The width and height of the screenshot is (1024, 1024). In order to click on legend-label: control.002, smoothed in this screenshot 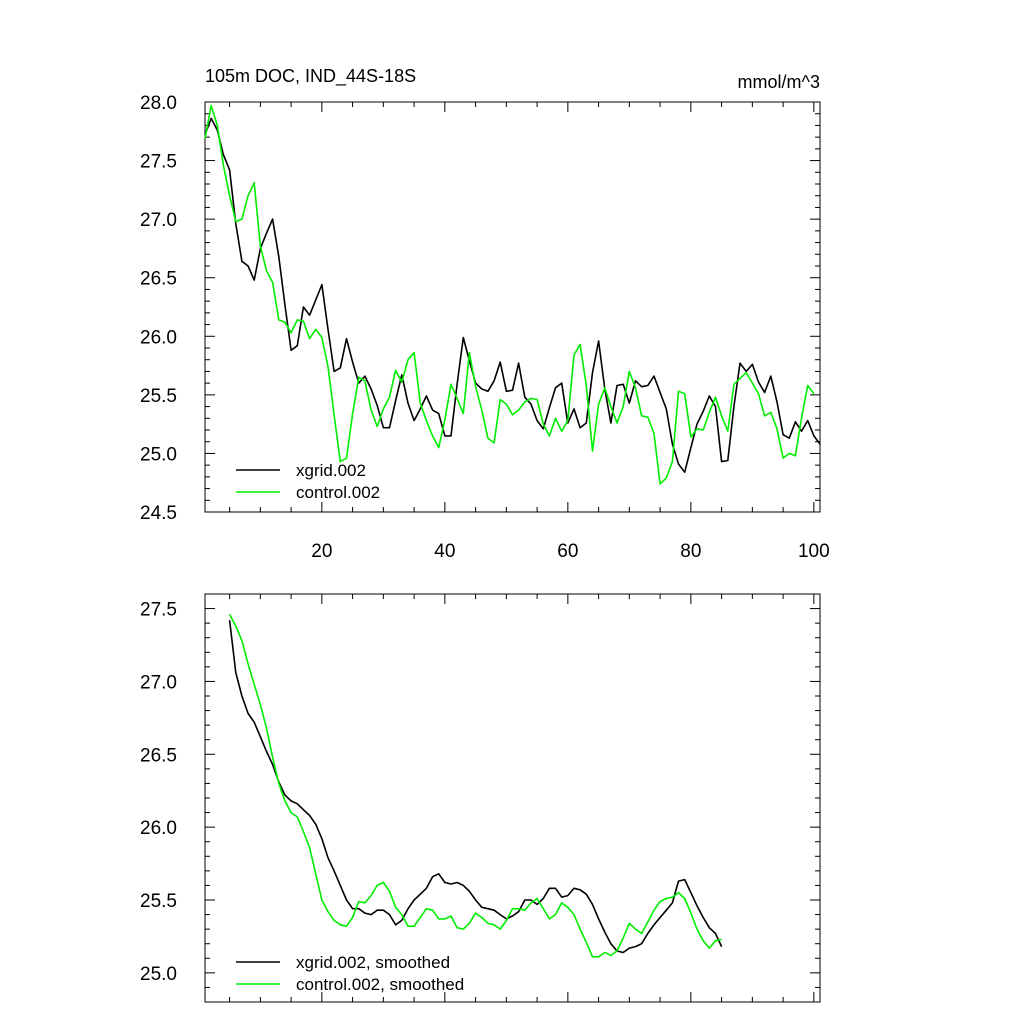, I will do `click(380, 984)`.